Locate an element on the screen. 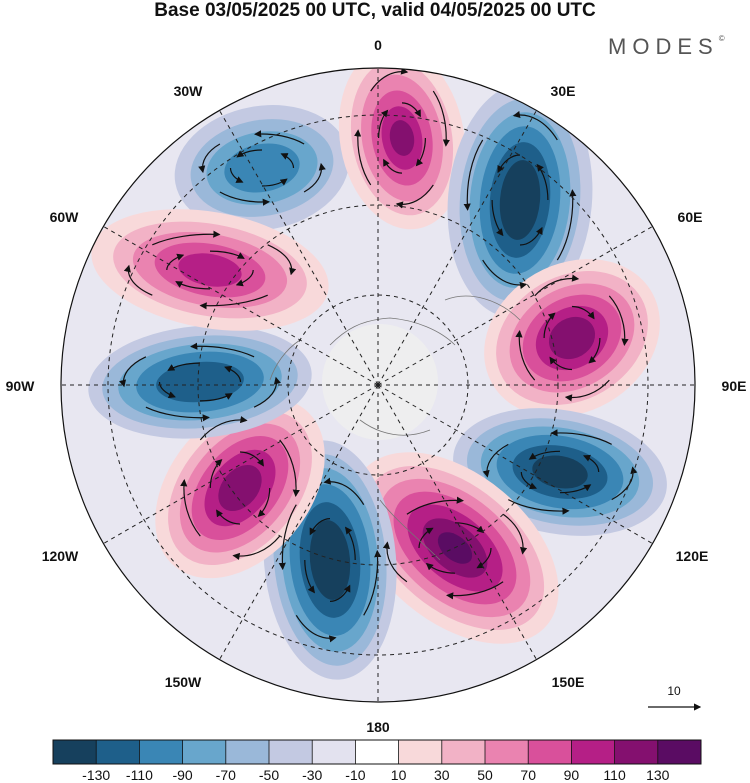  colorbar-tick-label: -70 is located at coordinates (226, 775).